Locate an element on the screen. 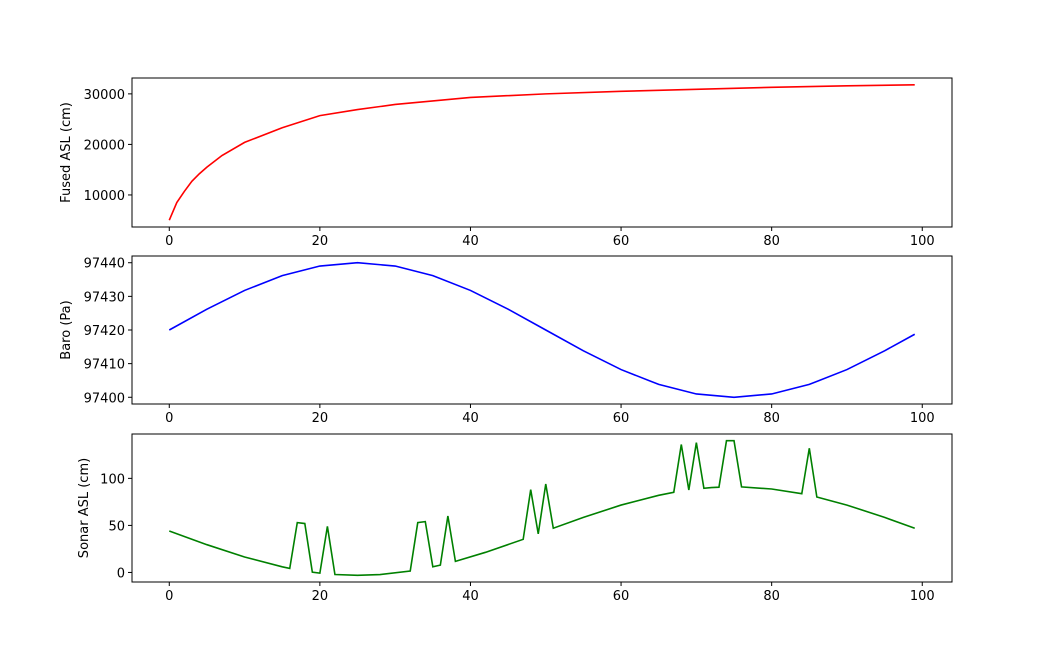 Image resolution: width=1058 pixels, height=654 pixels. y-tick-label: 97420 is located at coordinates (104, 331).